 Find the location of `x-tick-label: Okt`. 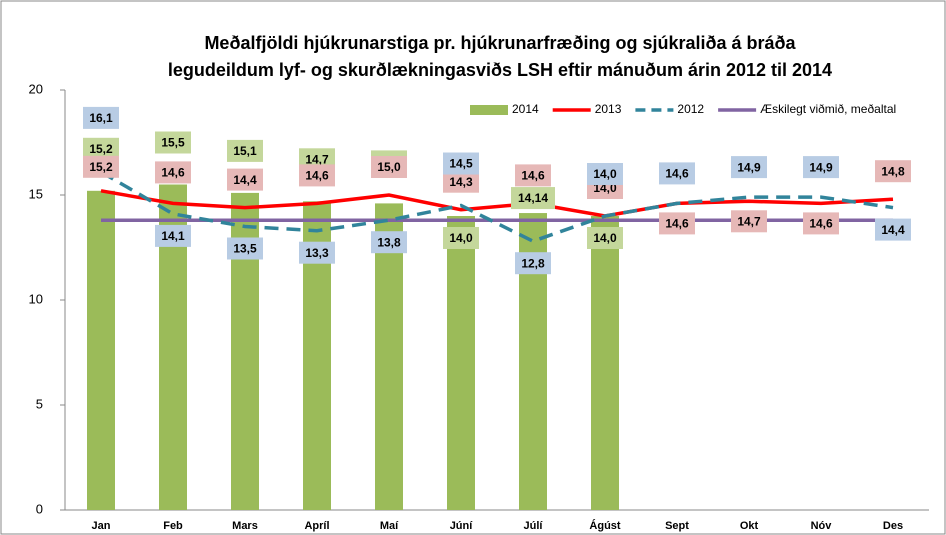

x-tick-label: Okt is located at coordinates (749, 526).